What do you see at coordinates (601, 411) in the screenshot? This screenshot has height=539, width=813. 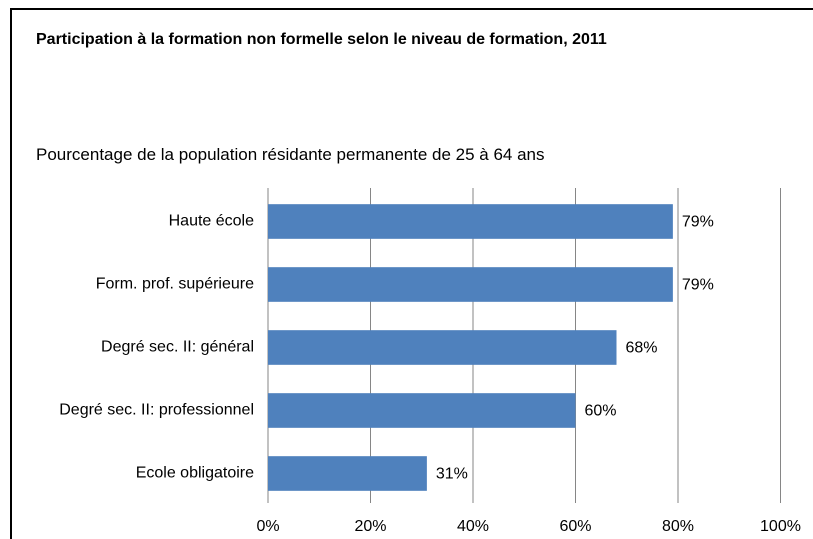 I see `data-label: 60%` at bounding box center [601, 411].